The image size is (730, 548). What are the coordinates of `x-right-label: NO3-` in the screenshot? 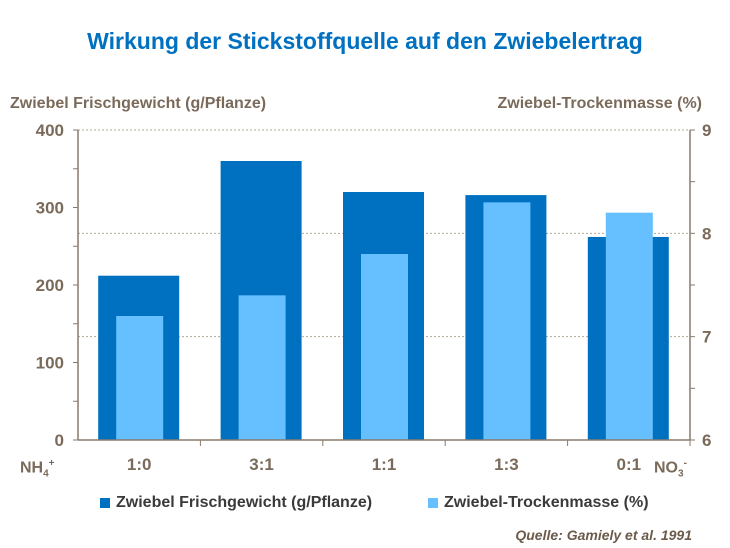 It's located at (670, 469).